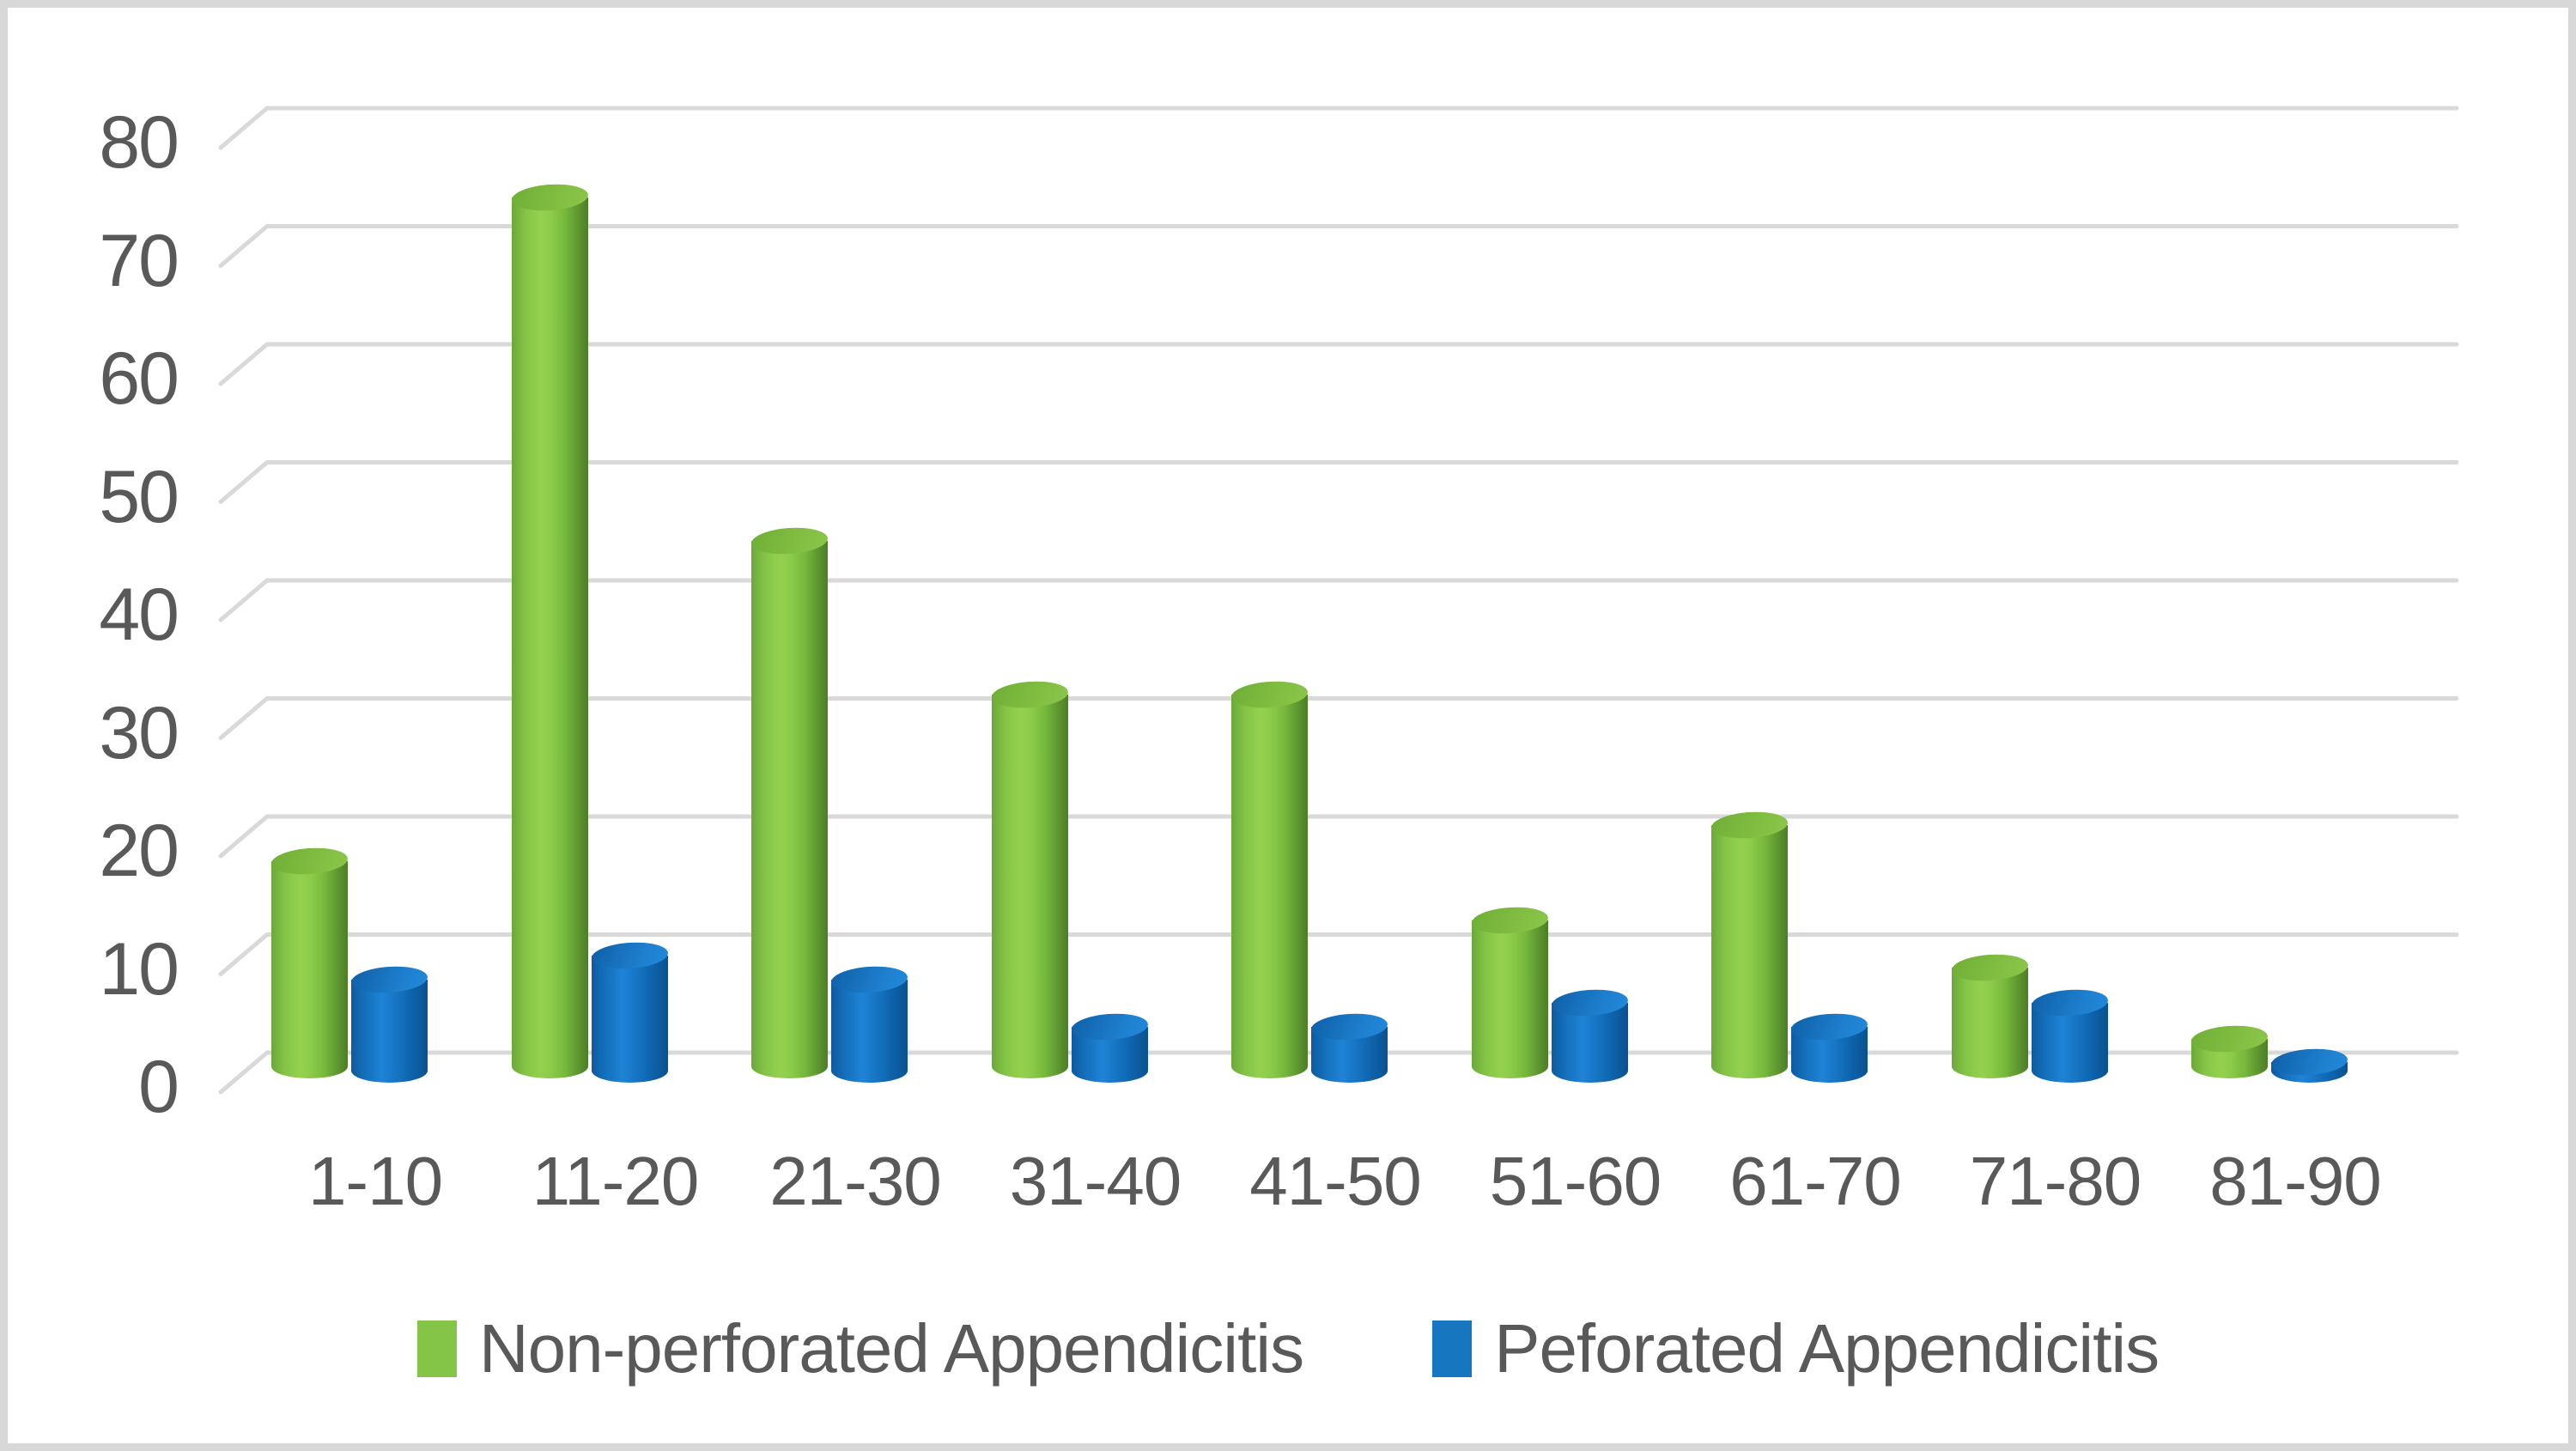 This screenshot has width=2576, height=1451. I want to click on legend-swatch-green, so click(436, 1349).